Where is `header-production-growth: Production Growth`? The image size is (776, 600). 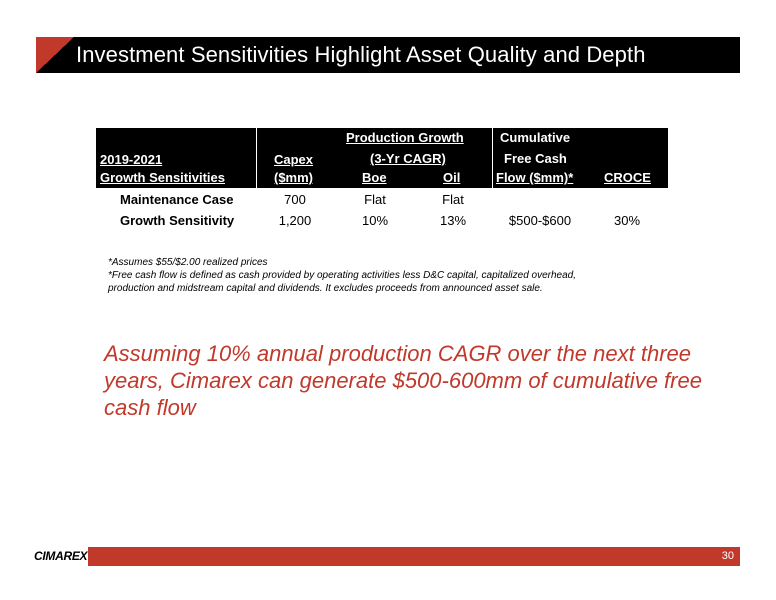
header-production-growth: Production Growth is located at coordinates (405, 137).